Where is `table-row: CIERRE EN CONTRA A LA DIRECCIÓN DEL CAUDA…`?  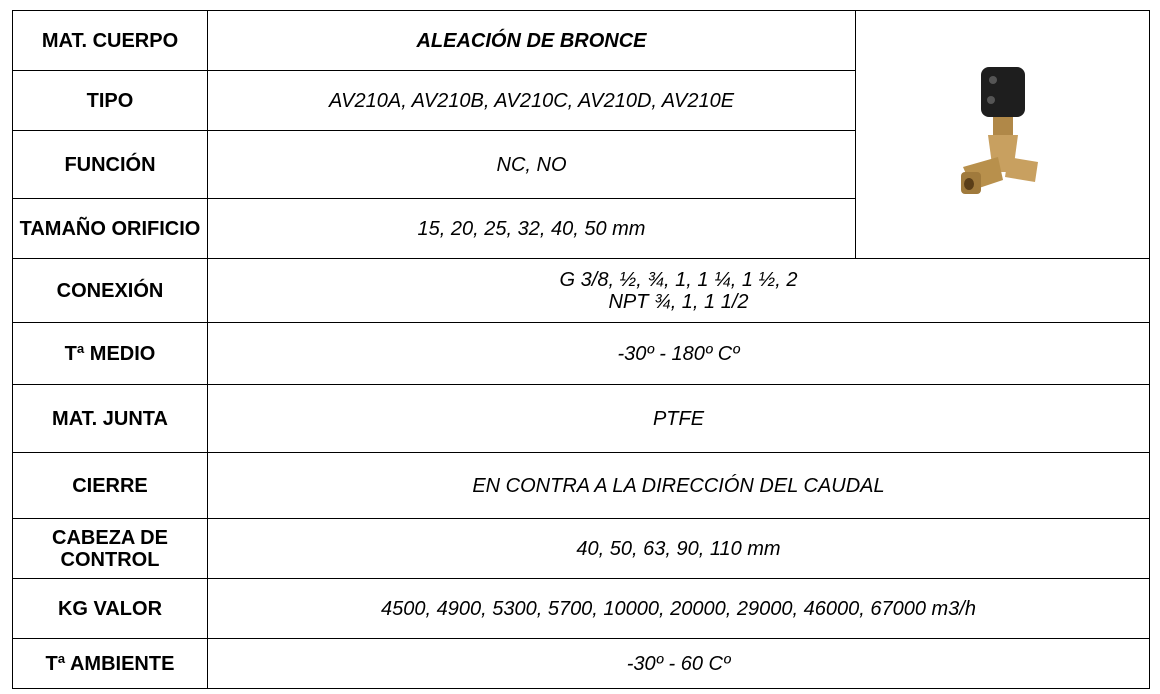 table-row: CIERRE EN CONTRA A LA DIRECCIÓN DEL CAUDA… is located at coordinates (581, 485).